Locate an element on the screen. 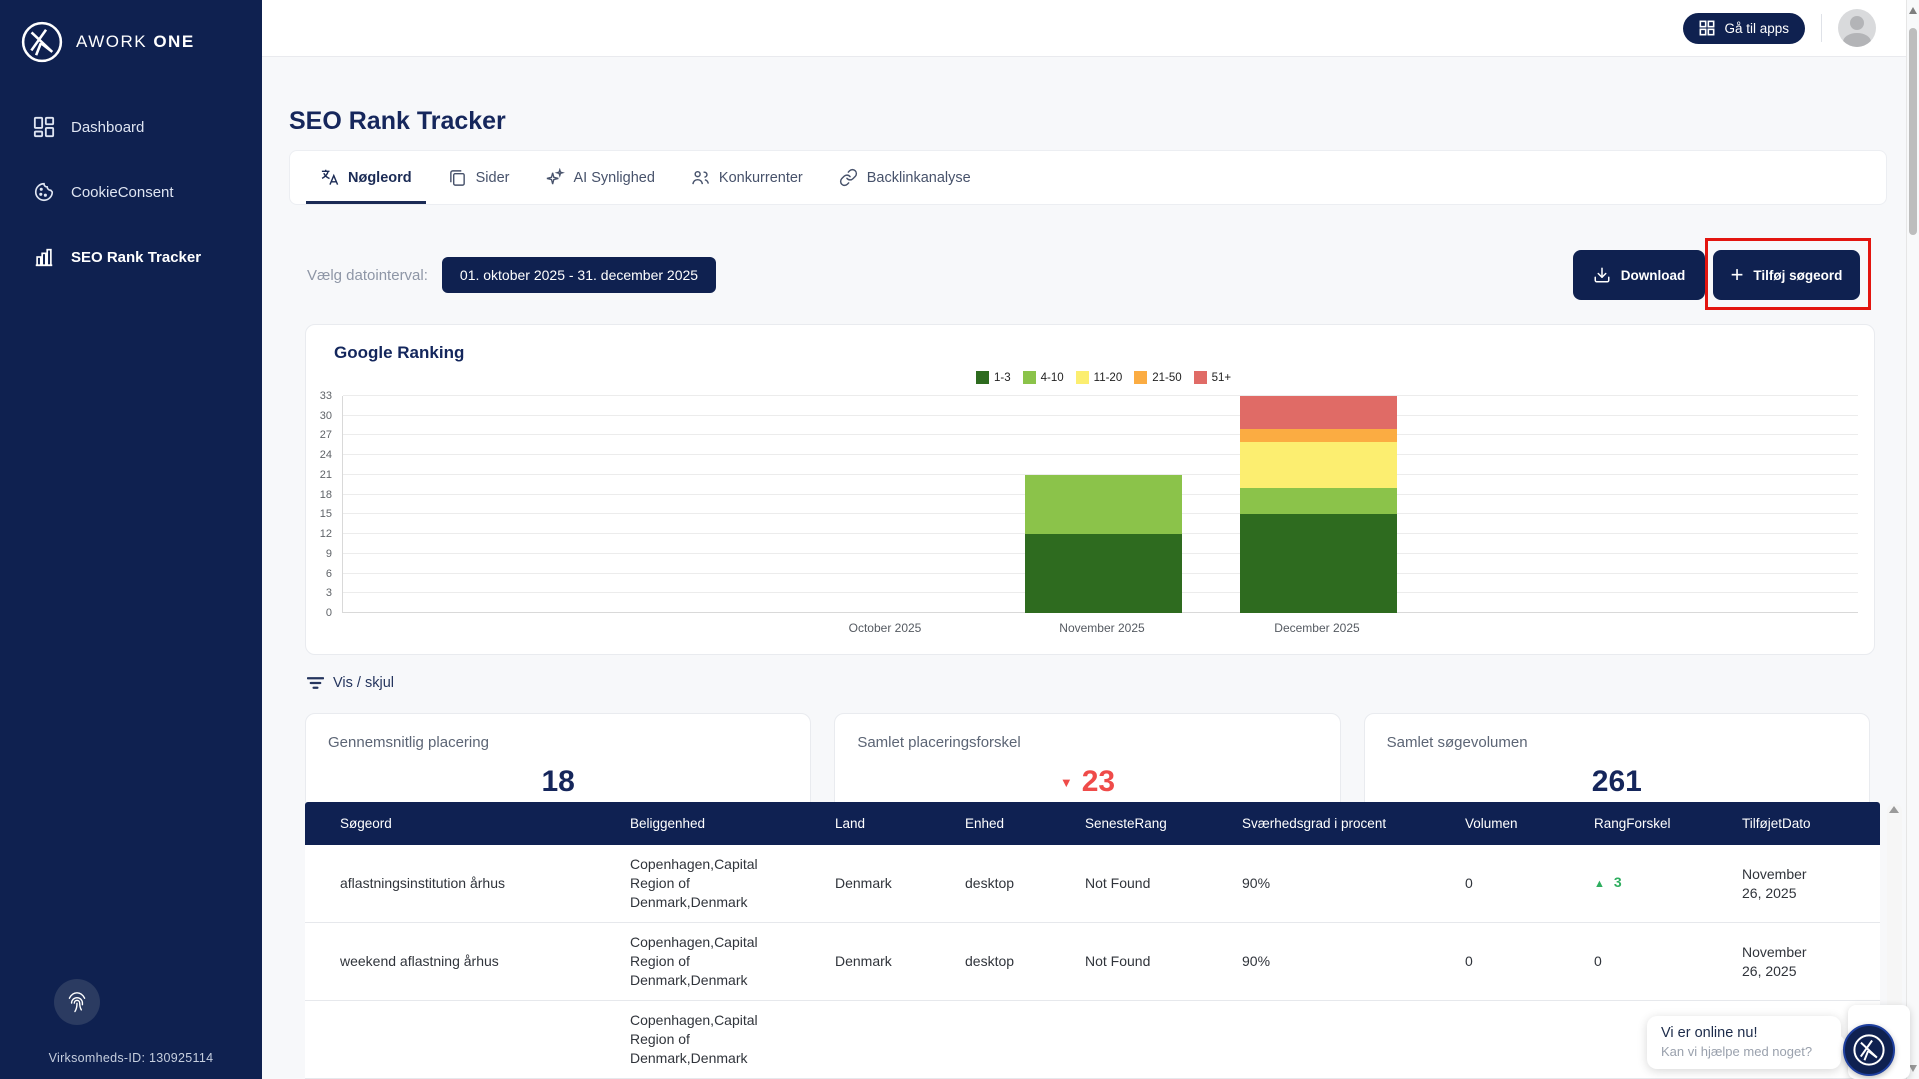 This screenshot has width=1919, height=1079. tab-sider: Sider is located at coordinates (479, 177).